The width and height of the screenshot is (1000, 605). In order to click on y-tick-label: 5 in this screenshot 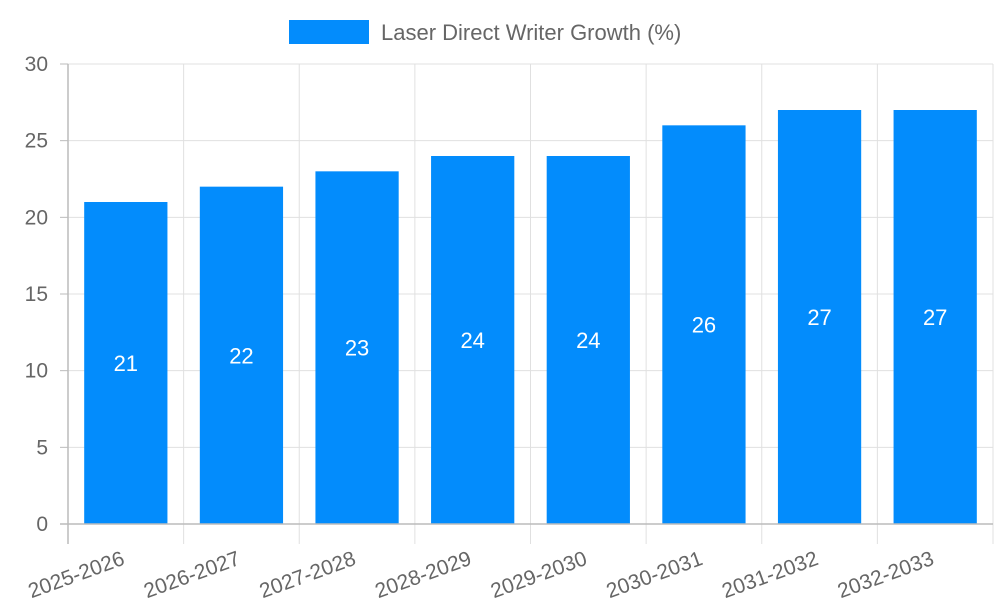, I will do `click(42, 447)`.